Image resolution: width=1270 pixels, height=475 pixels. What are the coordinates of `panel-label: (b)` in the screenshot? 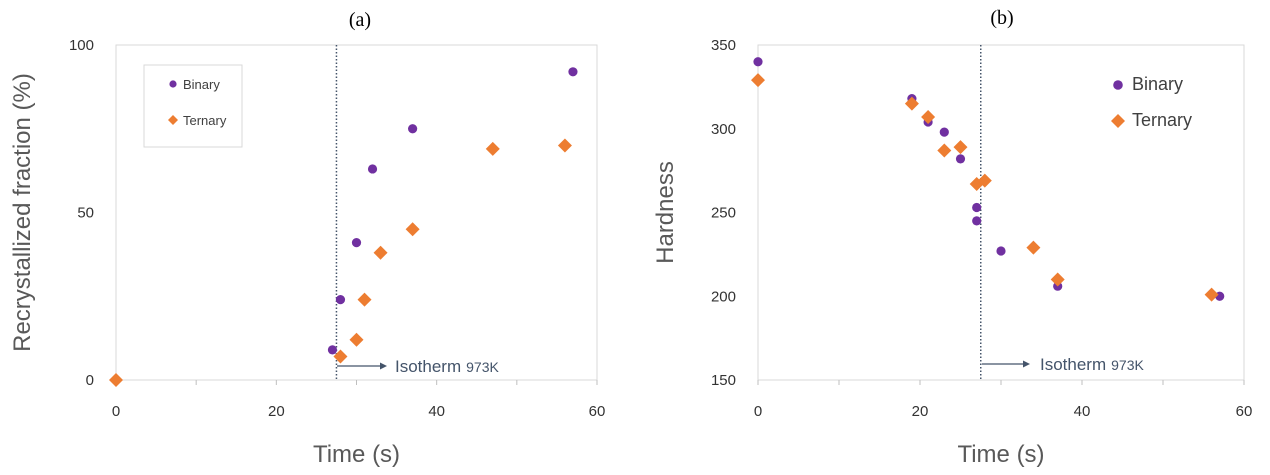 It's located at (1001, 18).